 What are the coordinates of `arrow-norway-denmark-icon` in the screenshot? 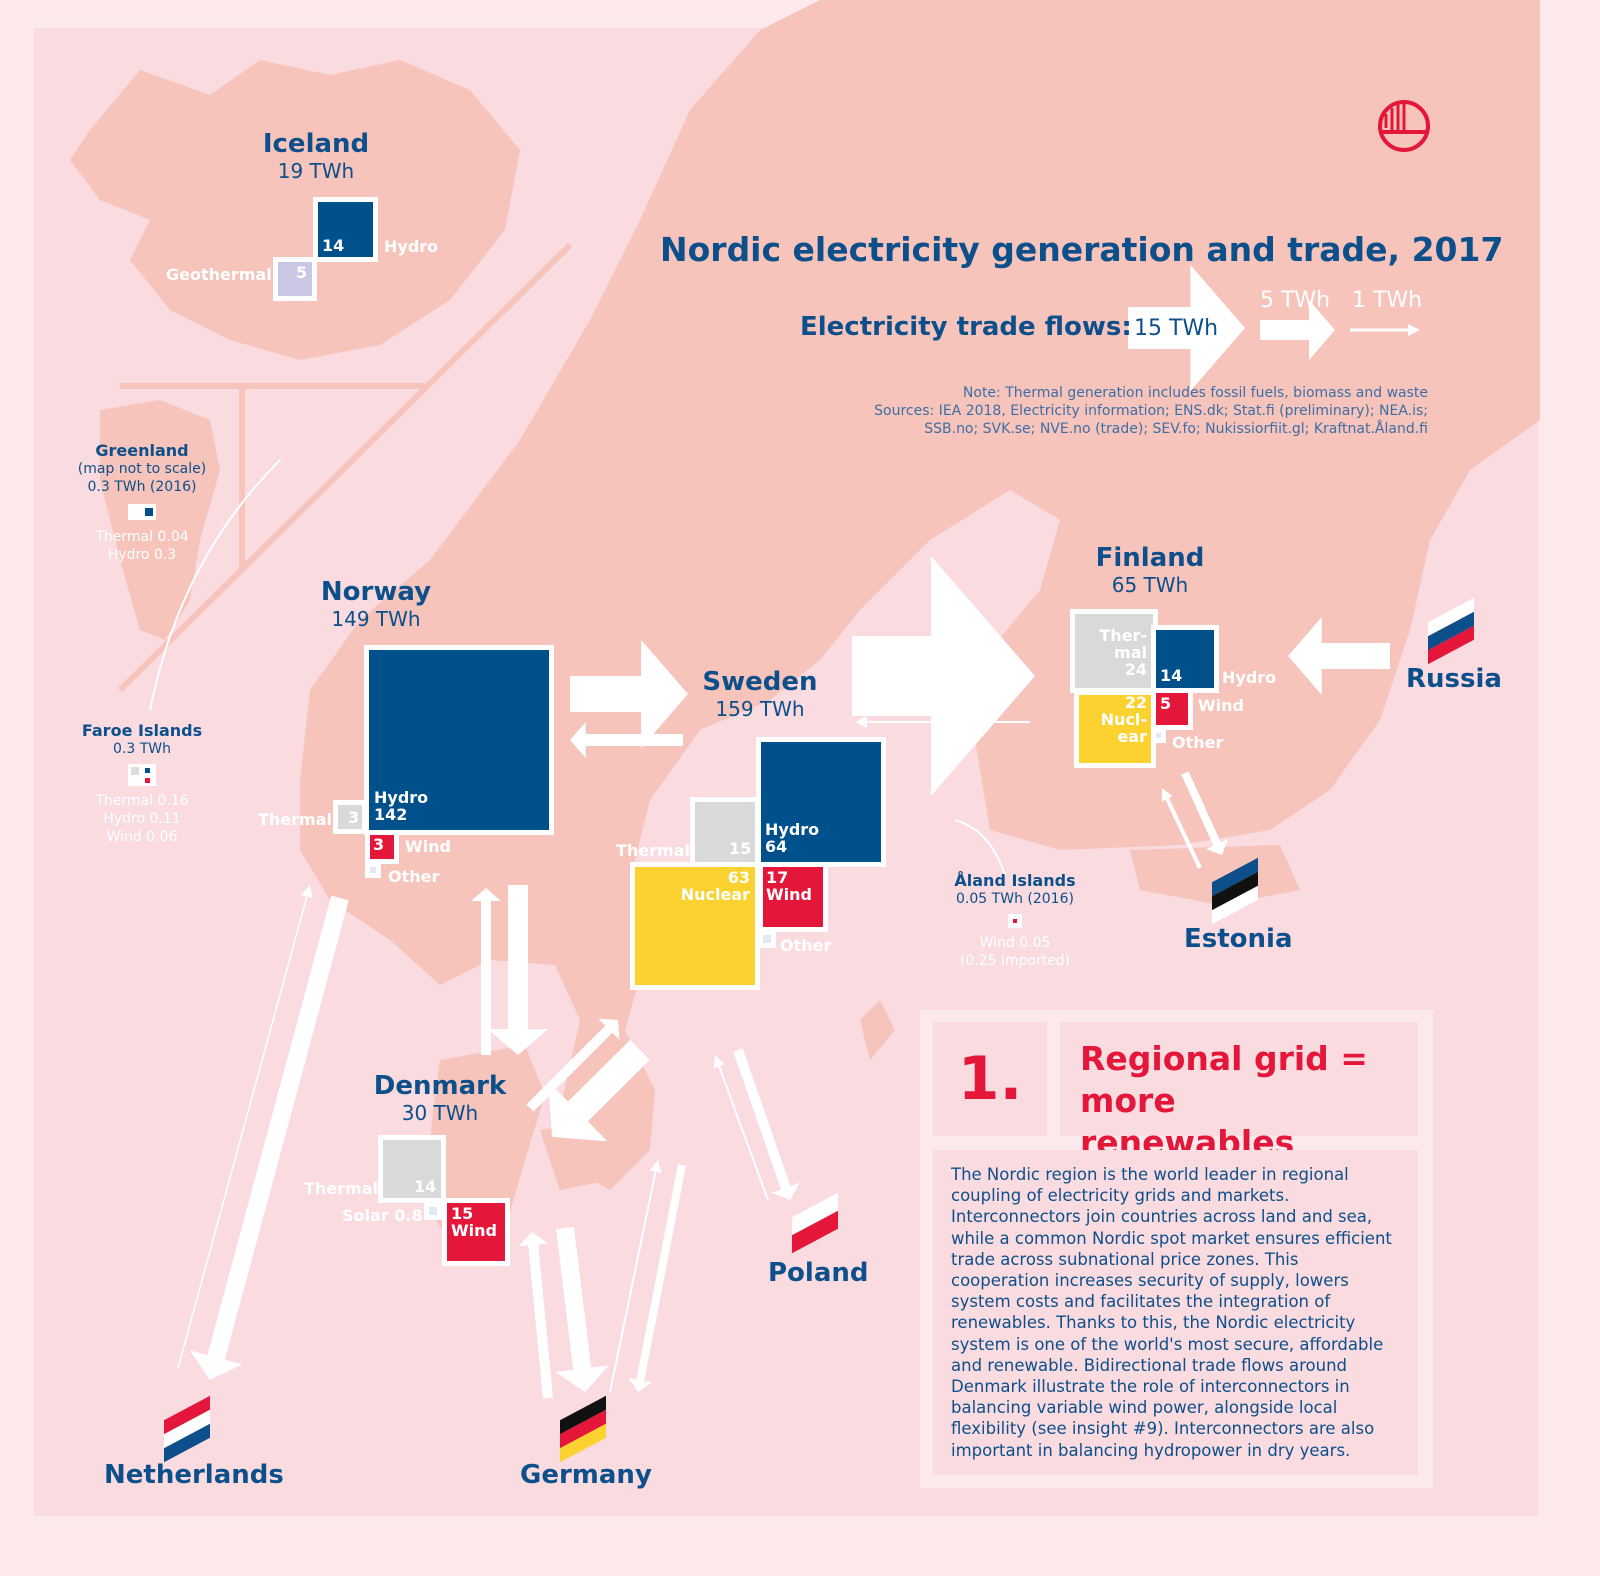 It's located at (518, 970).